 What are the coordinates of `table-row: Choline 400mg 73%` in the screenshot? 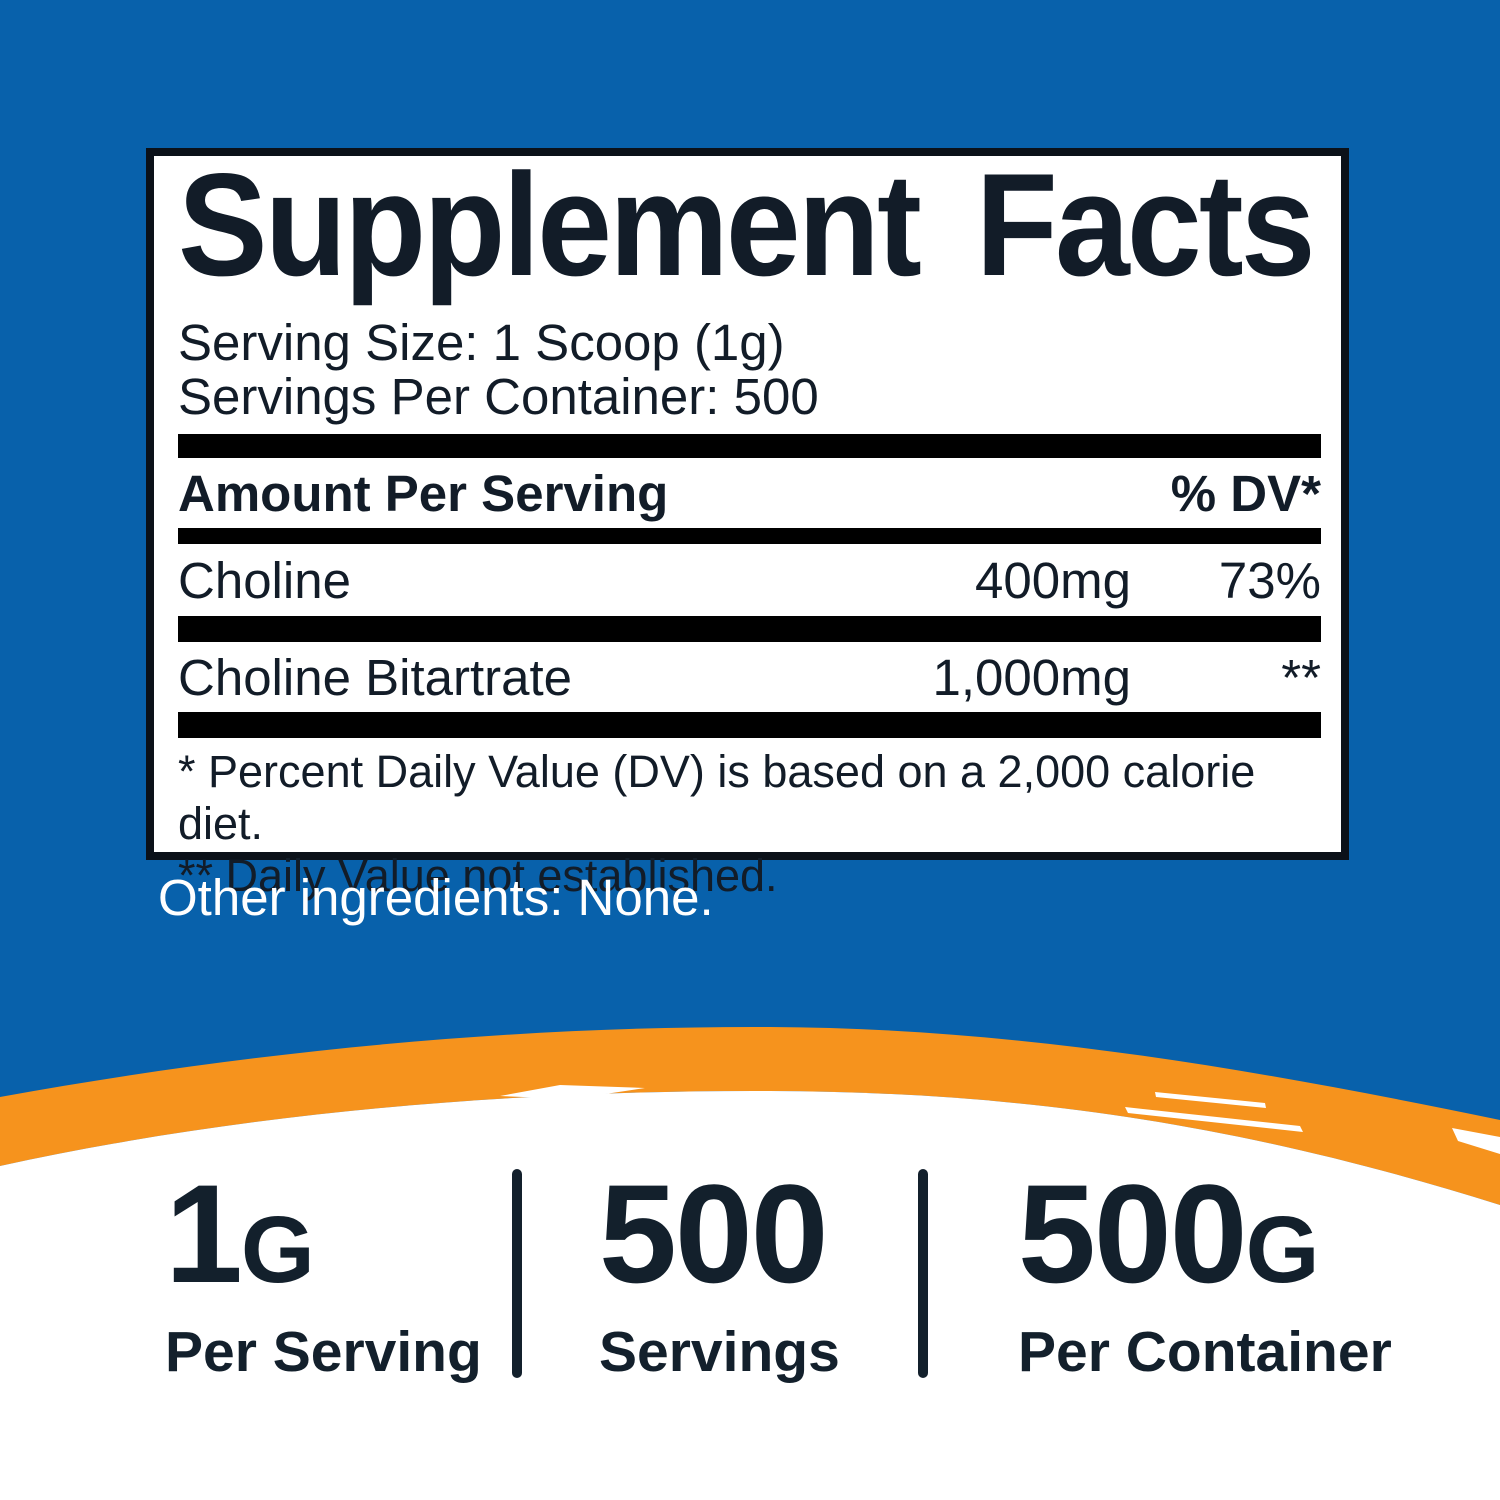 It's located at (749, 580).